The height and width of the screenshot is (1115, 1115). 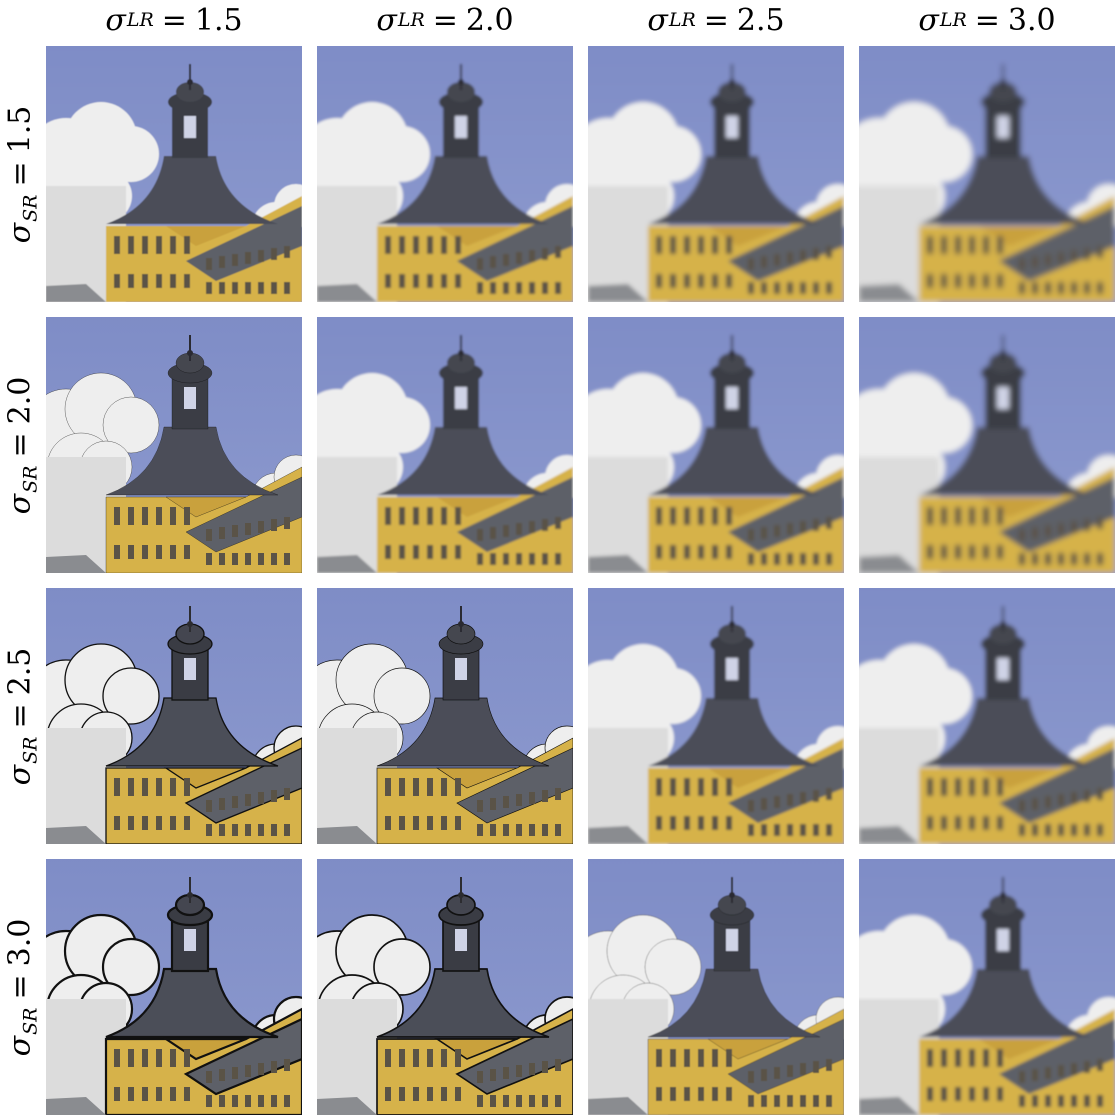 What do you see at coordinates (20, 671) in the screenshot?
I see `row-header-value: 2.5` at bounding box center [20, 671].